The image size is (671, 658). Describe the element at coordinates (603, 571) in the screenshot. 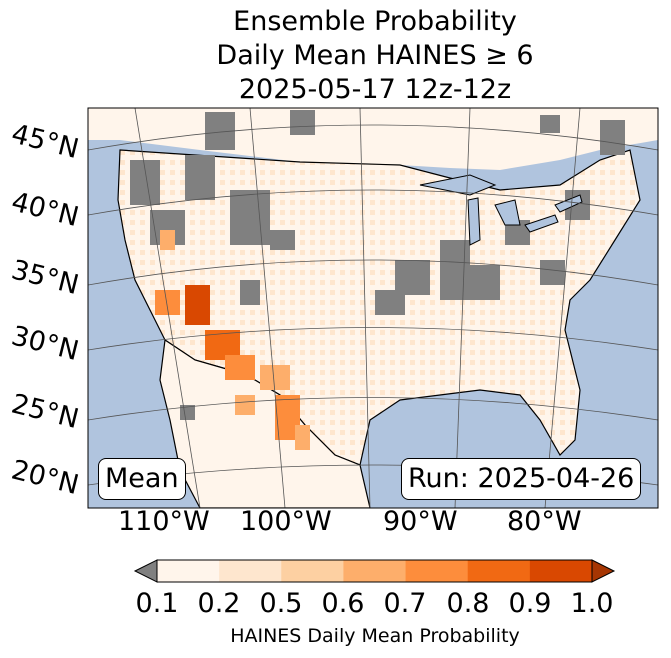

I see `colorbar-over-triangle` at that location.